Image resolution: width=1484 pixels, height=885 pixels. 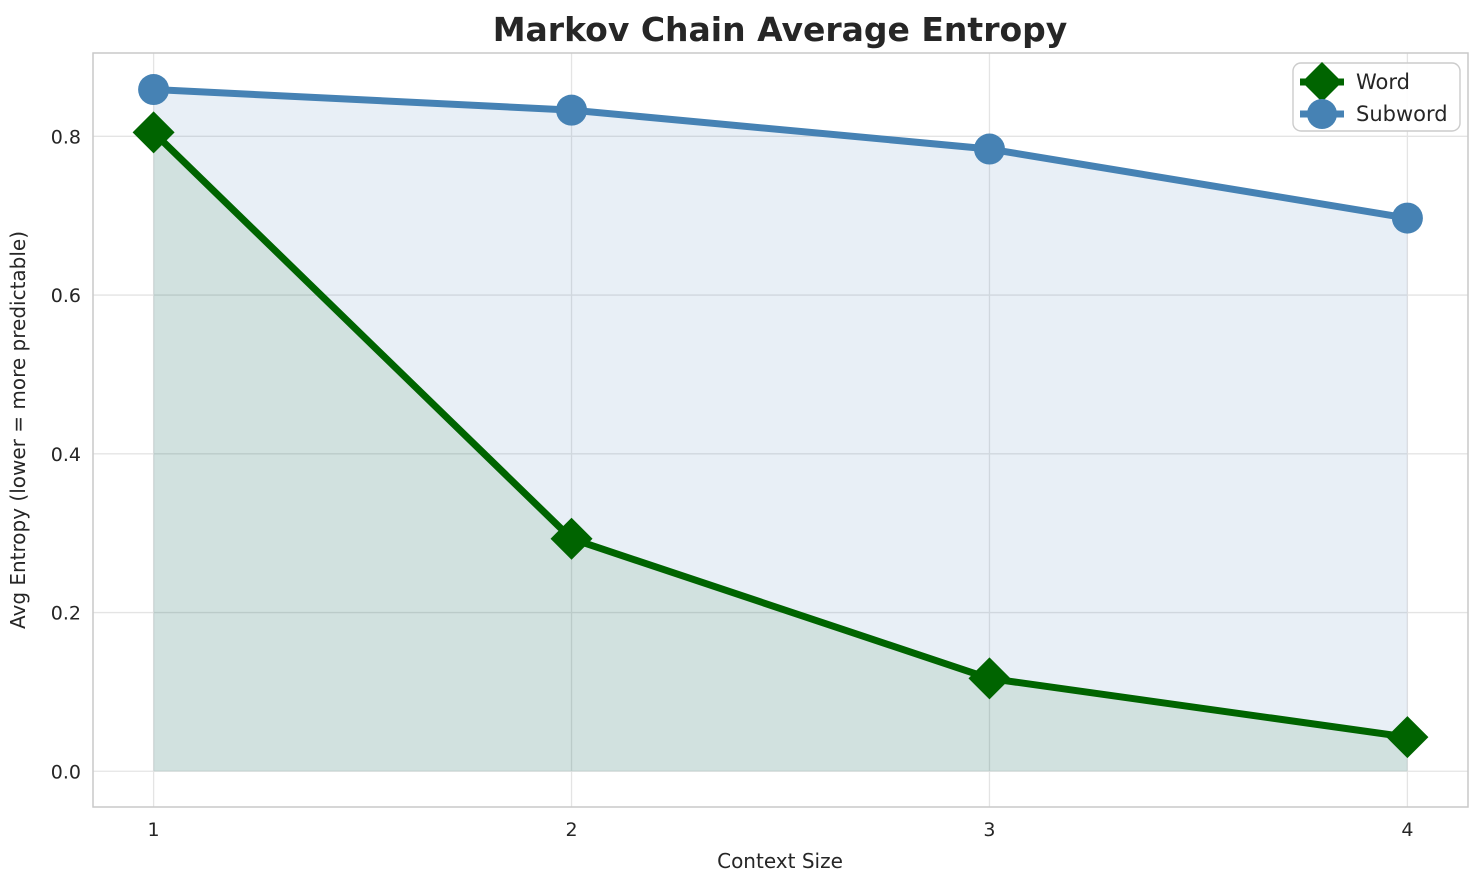 I want to click on y-tick-label: 0.8, so click(x=66, y=137).